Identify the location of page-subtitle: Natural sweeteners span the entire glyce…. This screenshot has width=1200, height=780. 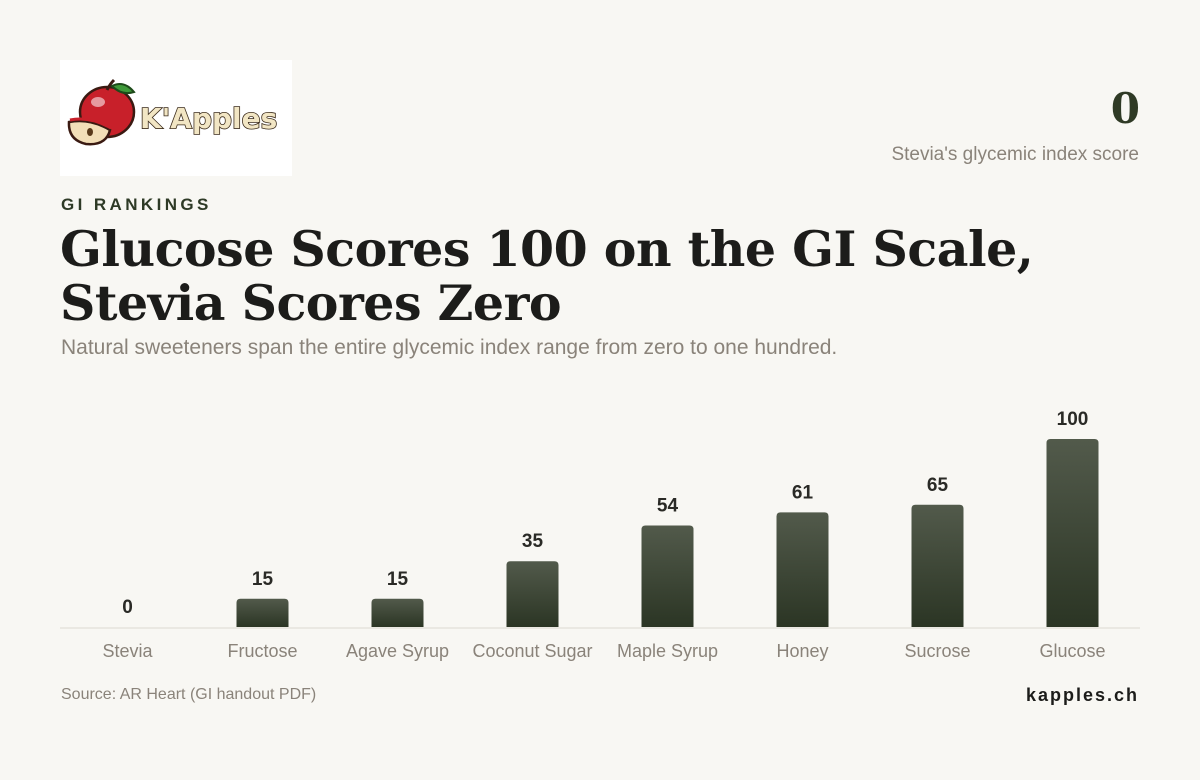
(449, 347).